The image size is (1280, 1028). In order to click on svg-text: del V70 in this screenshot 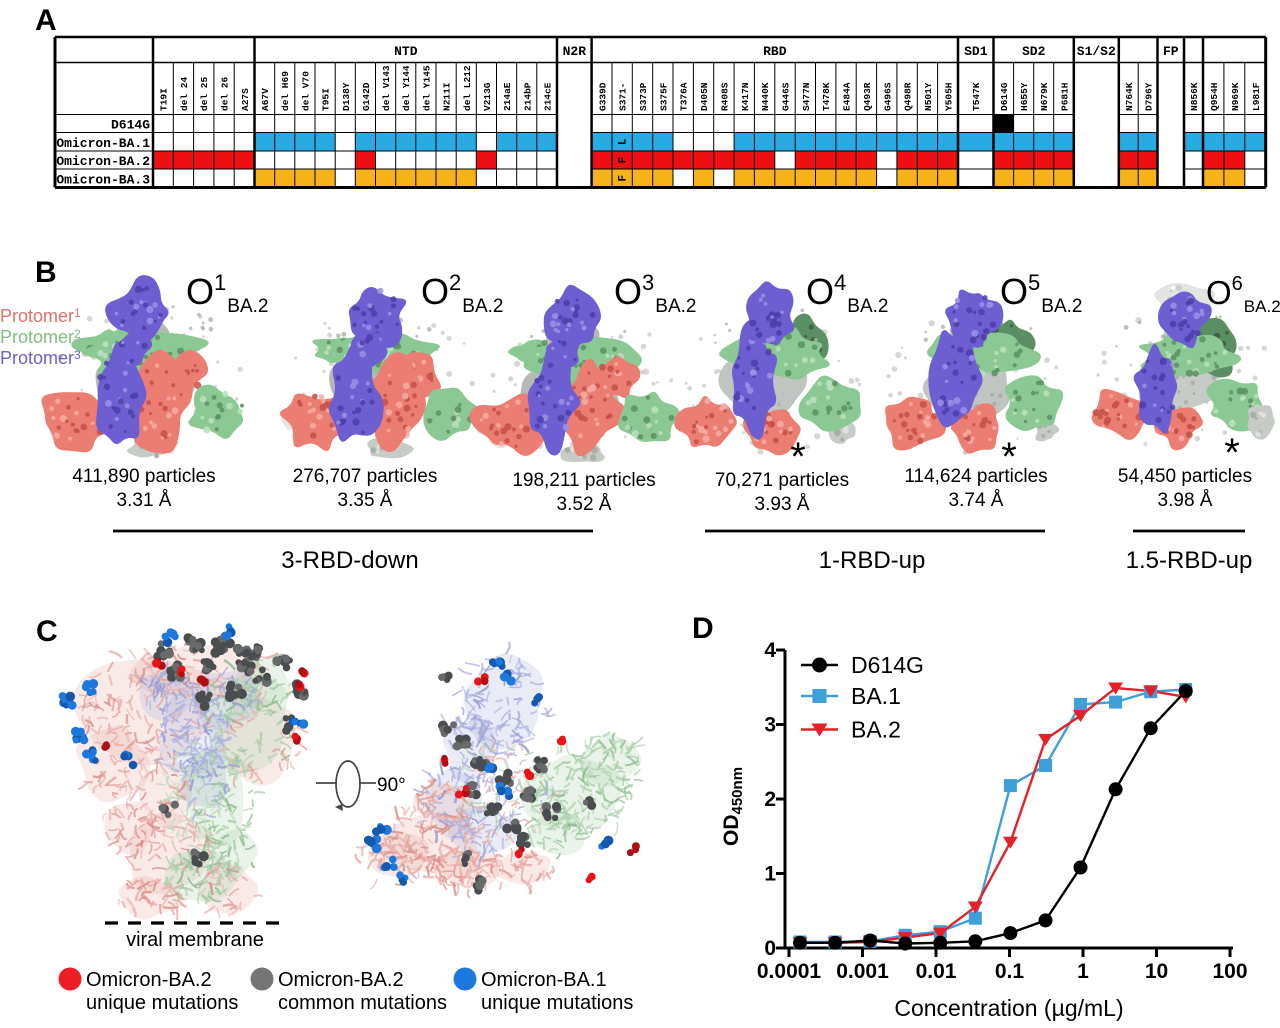, I will do `click(305, 91)`.